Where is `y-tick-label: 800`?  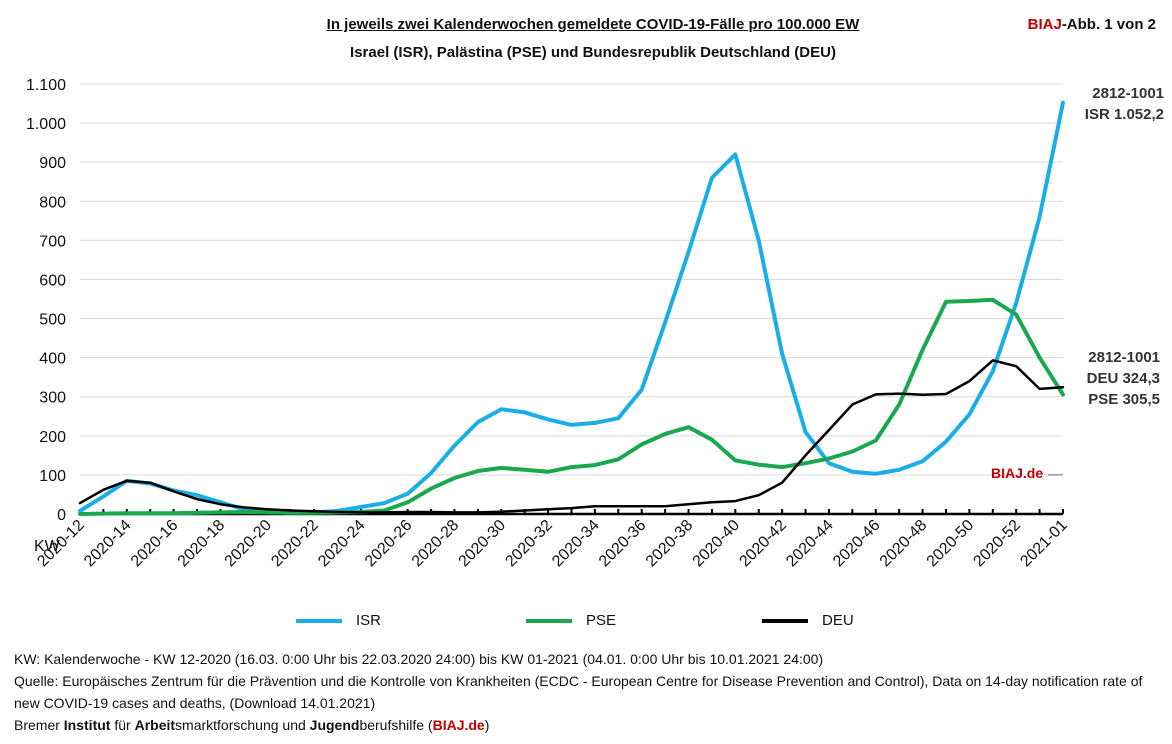
y-tick-label: 800 is located at coordinates (52, 202).